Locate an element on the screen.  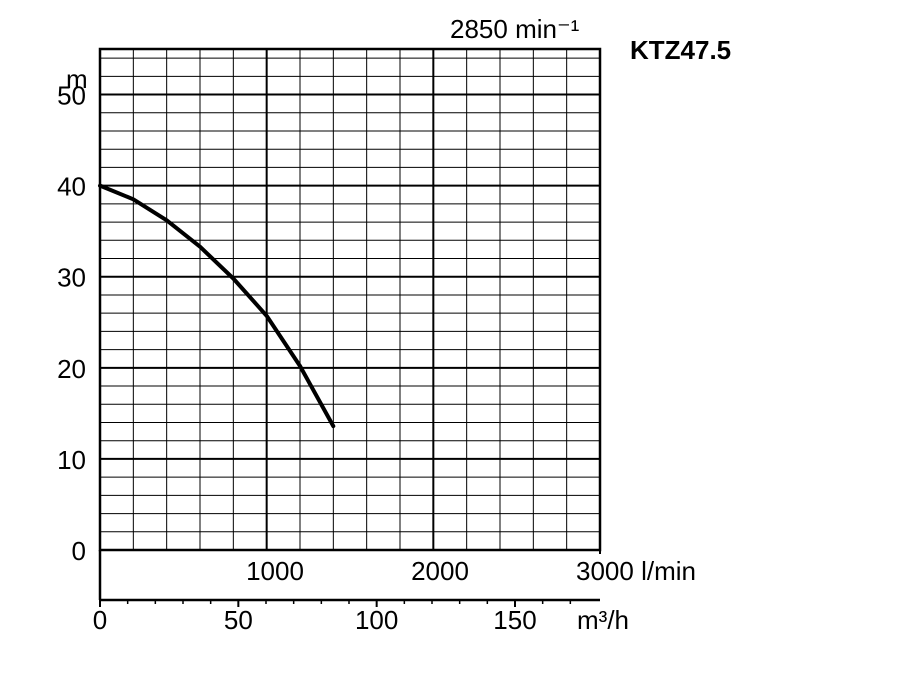
y-axis-unit: m is located at coordinates (77, 79).